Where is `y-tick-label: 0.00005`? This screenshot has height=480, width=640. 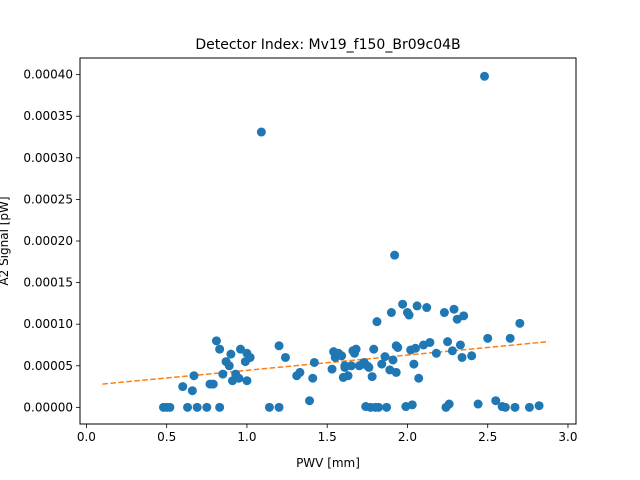 y-tick-label: 0.00005 is located at coordinates (48, 366).